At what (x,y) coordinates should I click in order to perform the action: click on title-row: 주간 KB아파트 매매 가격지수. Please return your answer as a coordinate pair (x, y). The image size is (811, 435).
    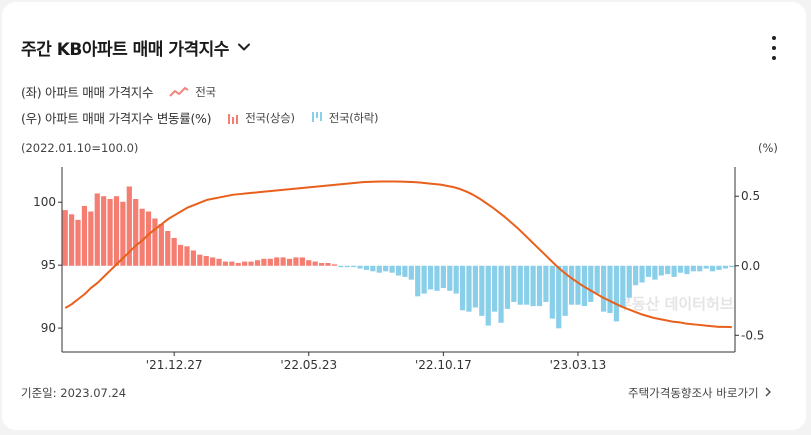
    Looking at the image, I should click on (136, 47).